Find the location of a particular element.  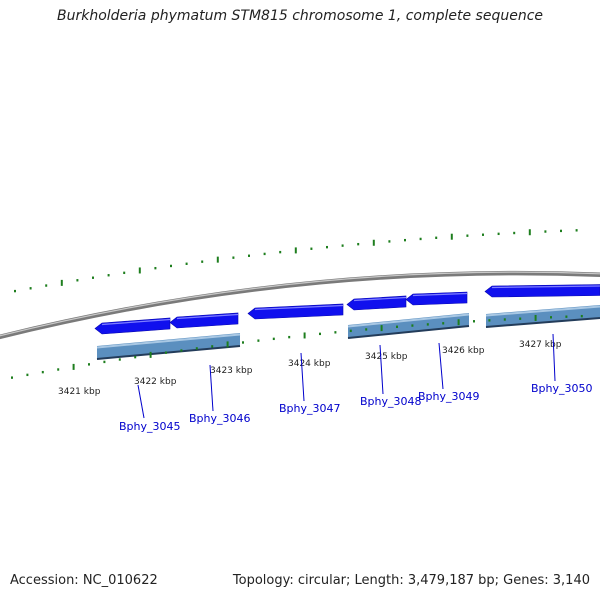

tick-label: 3427 kbp is located at coordinates (540, 345).